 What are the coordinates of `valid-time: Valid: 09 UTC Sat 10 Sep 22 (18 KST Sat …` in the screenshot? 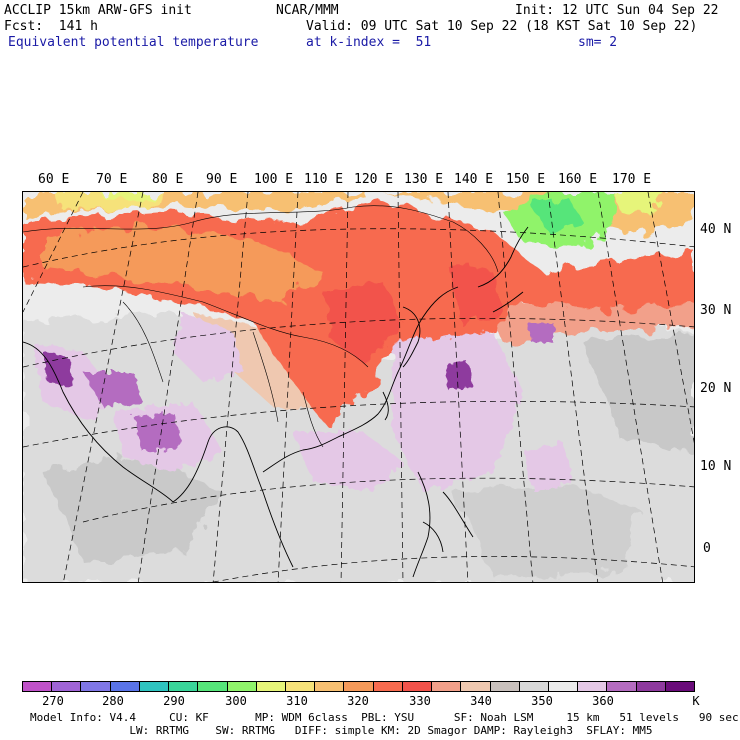 It's located at (502, 26).